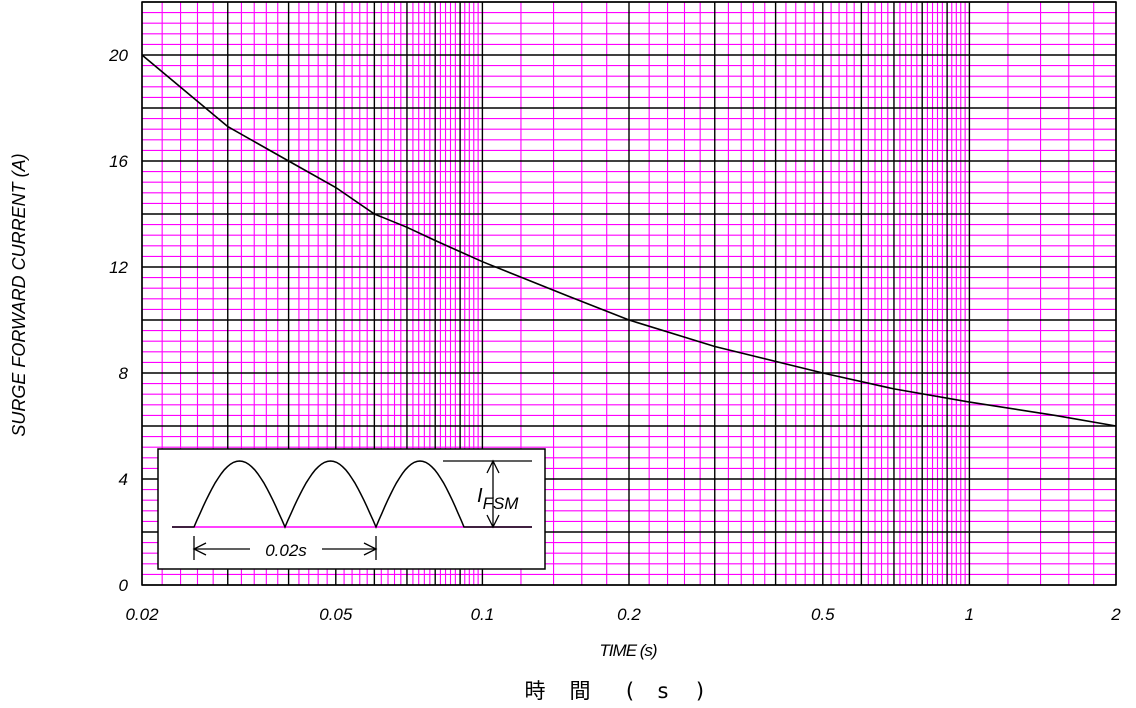 The height and width of the screenshot is (708, 1136). What do you see at coordinates (370, 549) in the screenshot?
I see `period-arrow-right-icon` at bounding box center [370, 549].